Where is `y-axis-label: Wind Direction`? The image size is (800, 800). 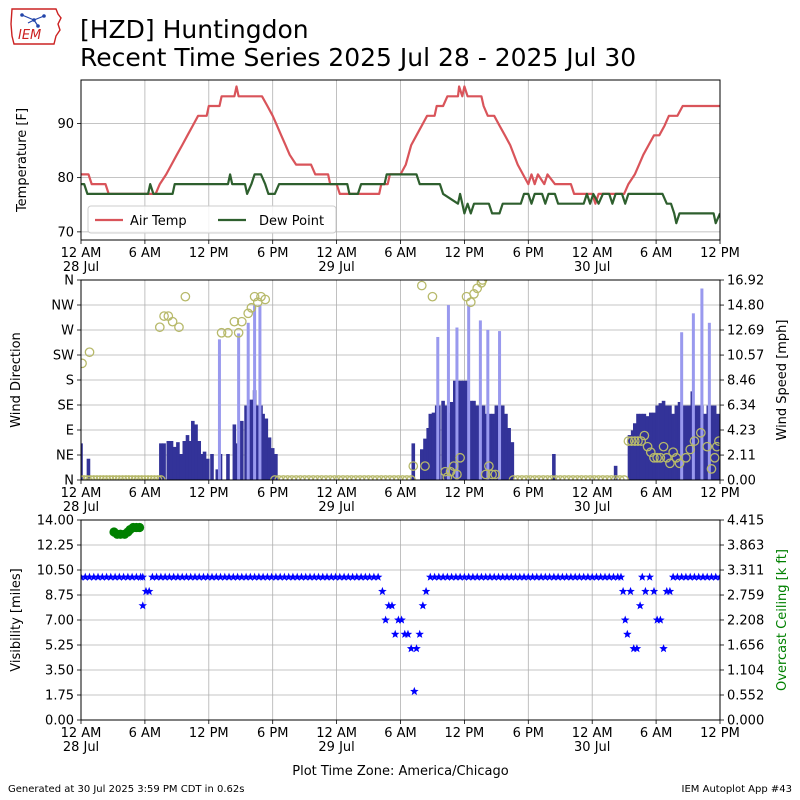 y-axis-label: Wind Direction is located at coordinates (16, 380).